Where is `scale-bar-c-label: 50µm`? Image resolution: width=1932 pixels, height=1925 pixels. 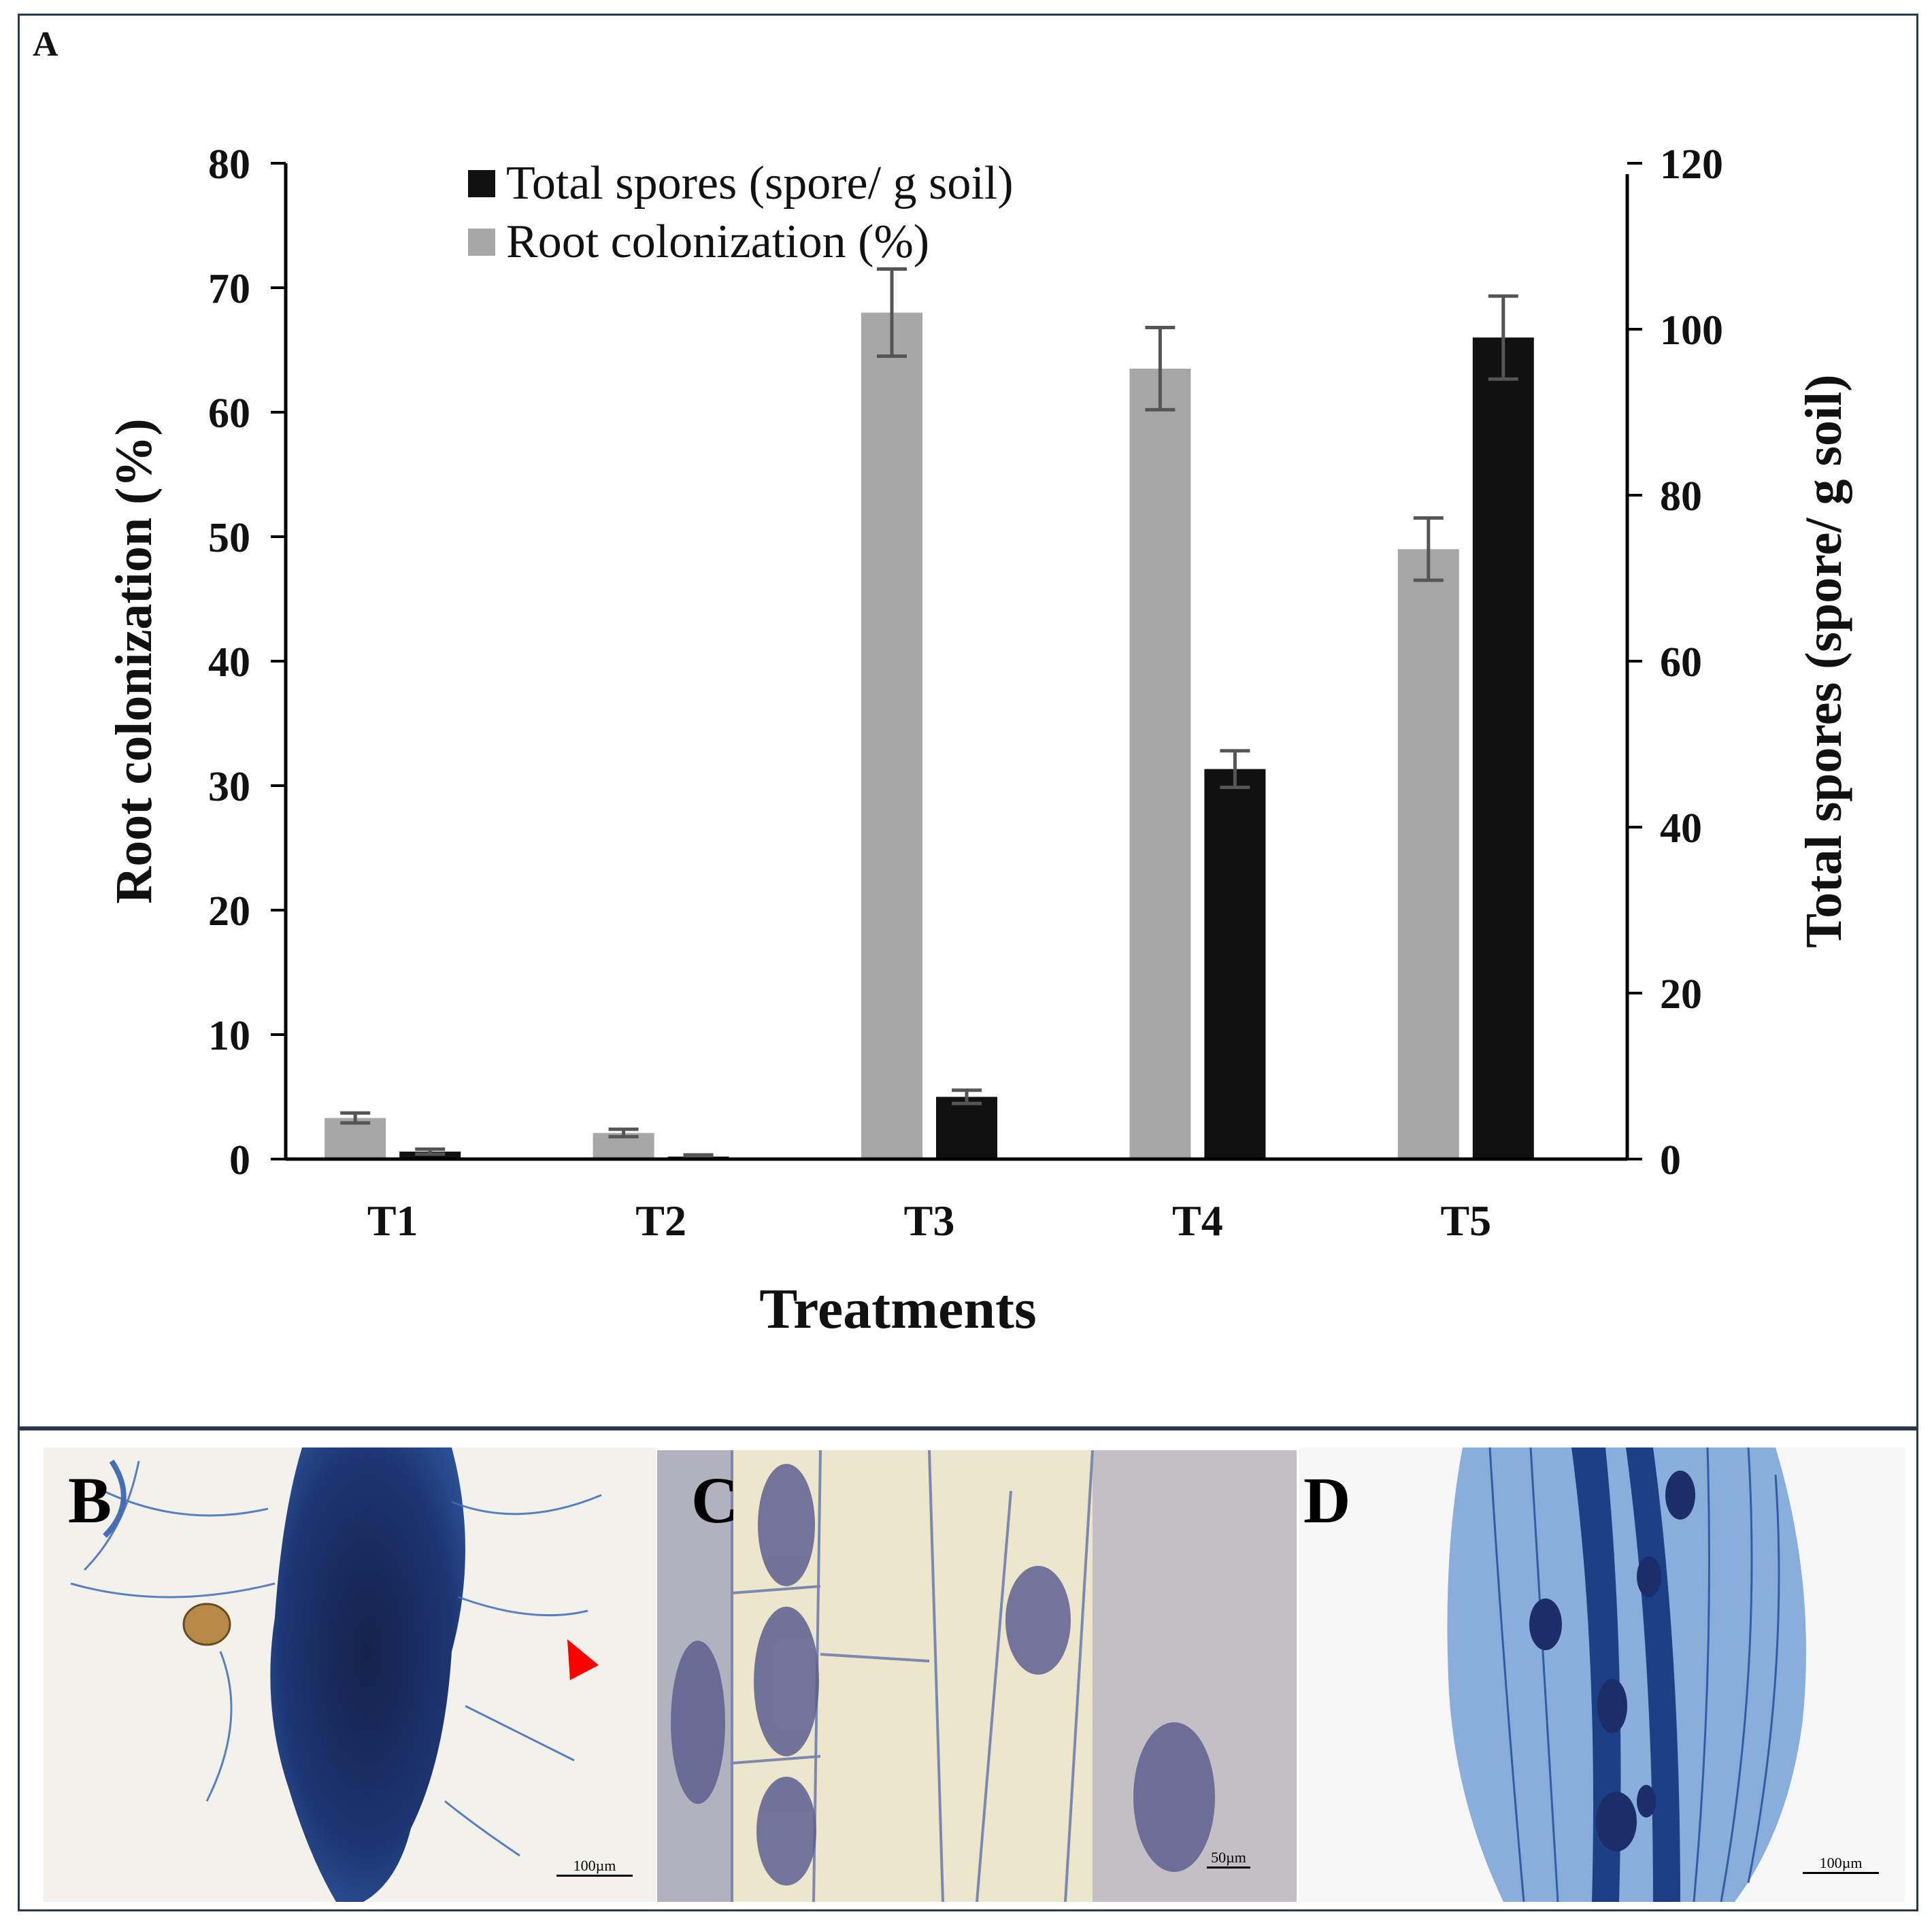
scale-bar-c-label: 50µm is located at coordinates (1228, 1857).